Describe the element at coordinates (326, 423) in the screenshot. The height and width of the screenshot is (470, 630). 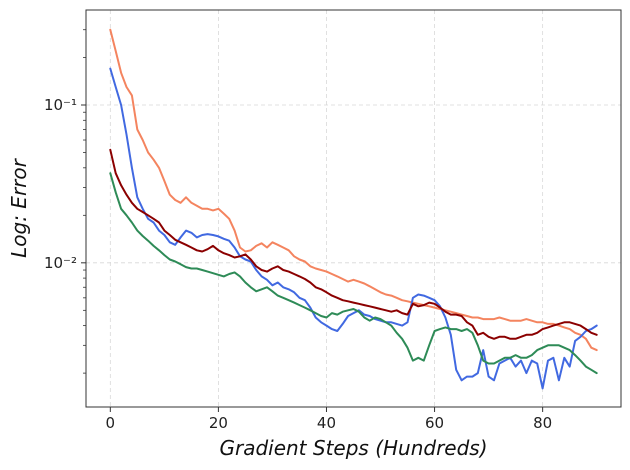
I see `x-tick-label: 40` at that location.